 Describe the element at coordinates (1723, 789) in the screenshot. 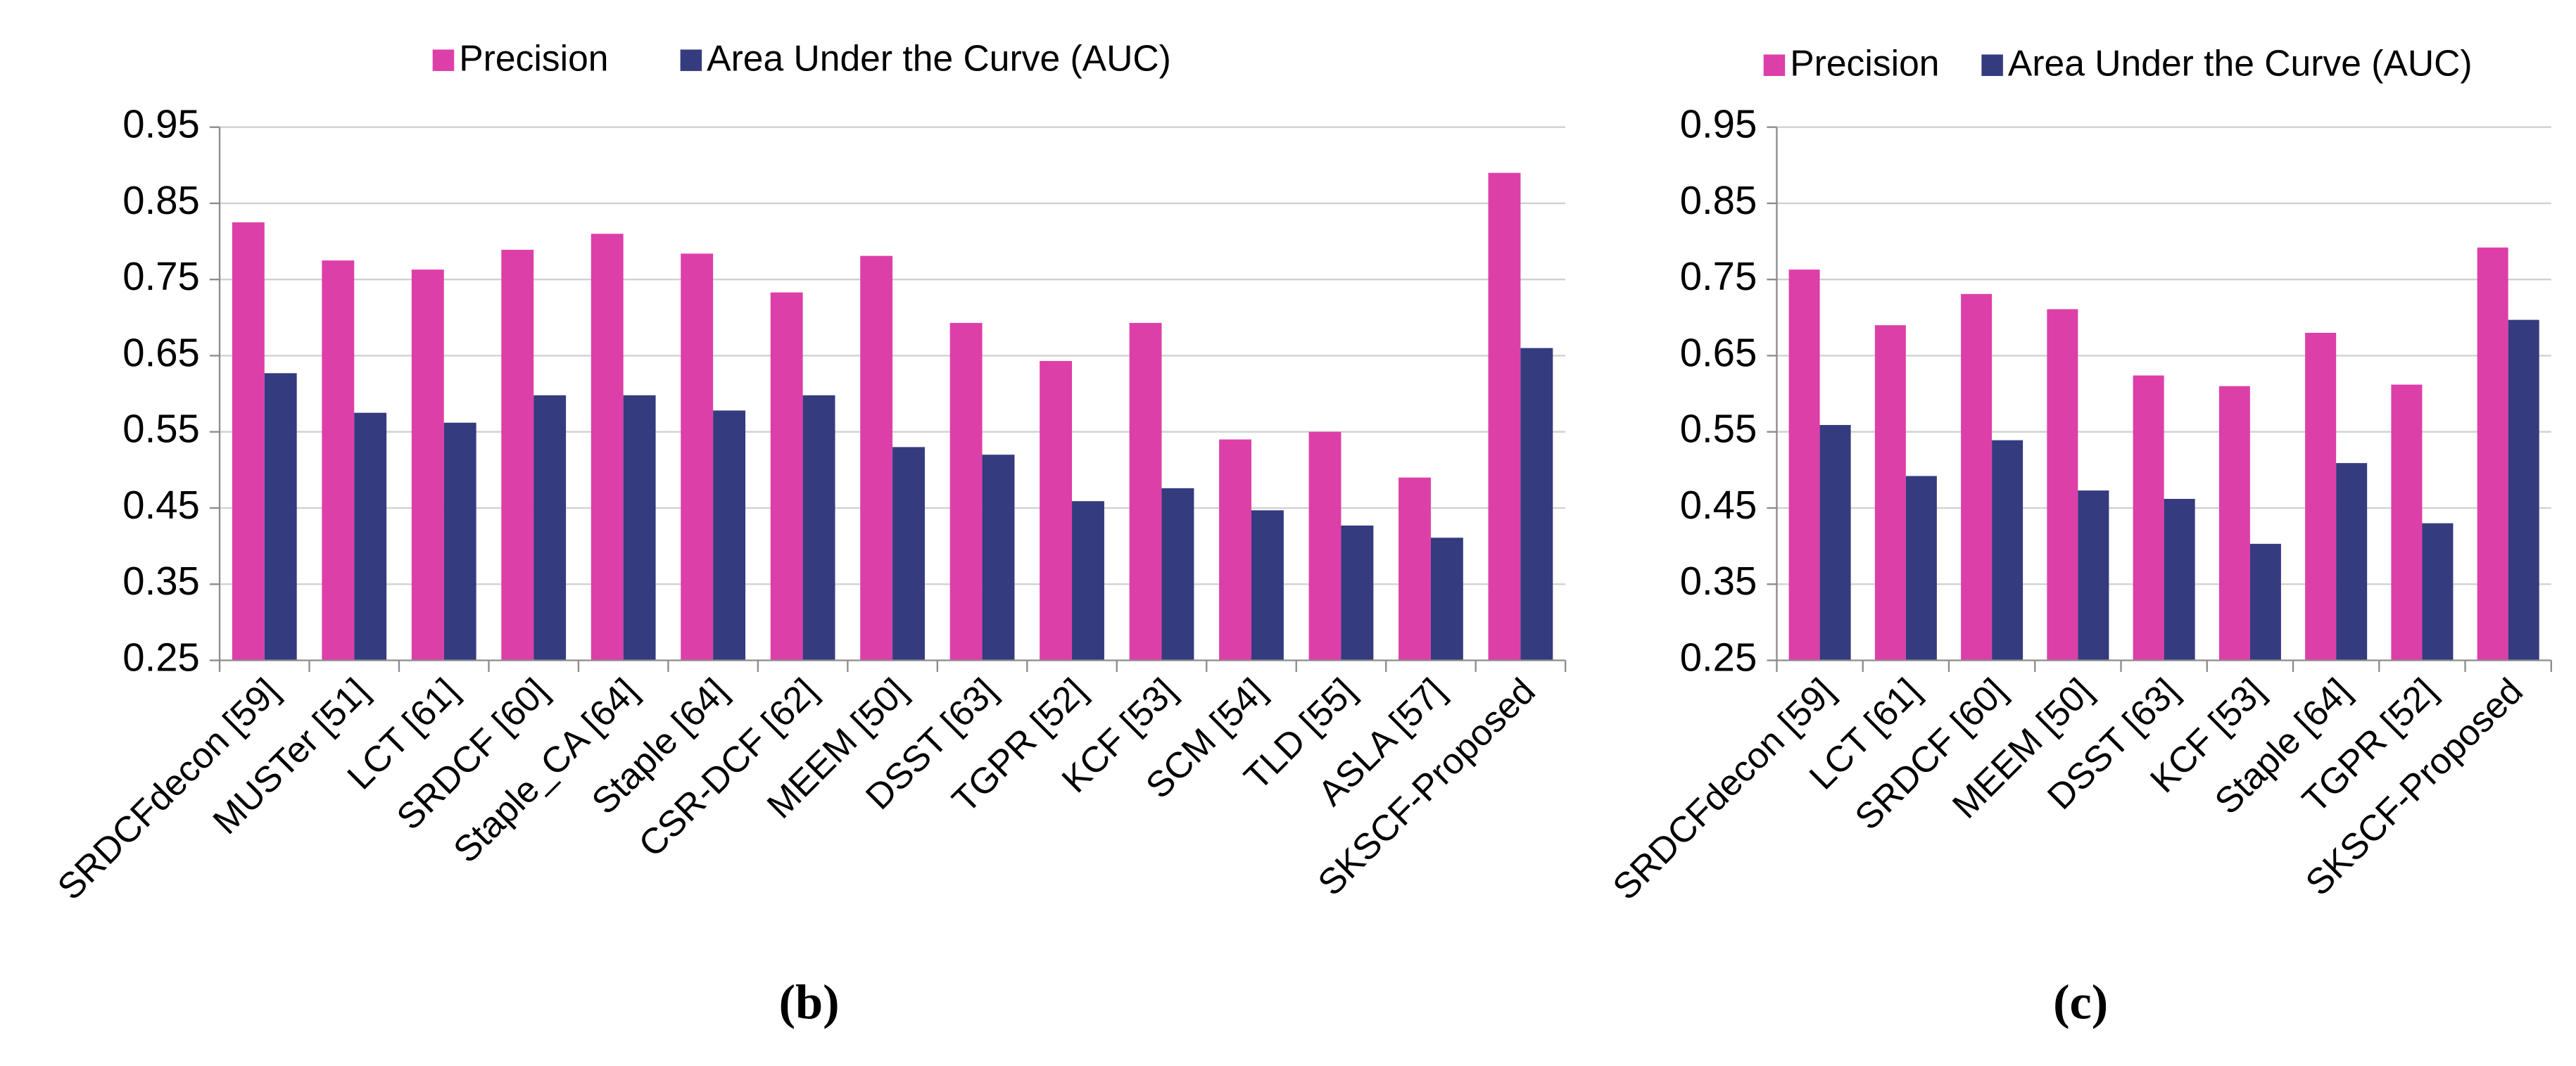

I see `x-tick-label: SRDCFdecon [59]` at that location.